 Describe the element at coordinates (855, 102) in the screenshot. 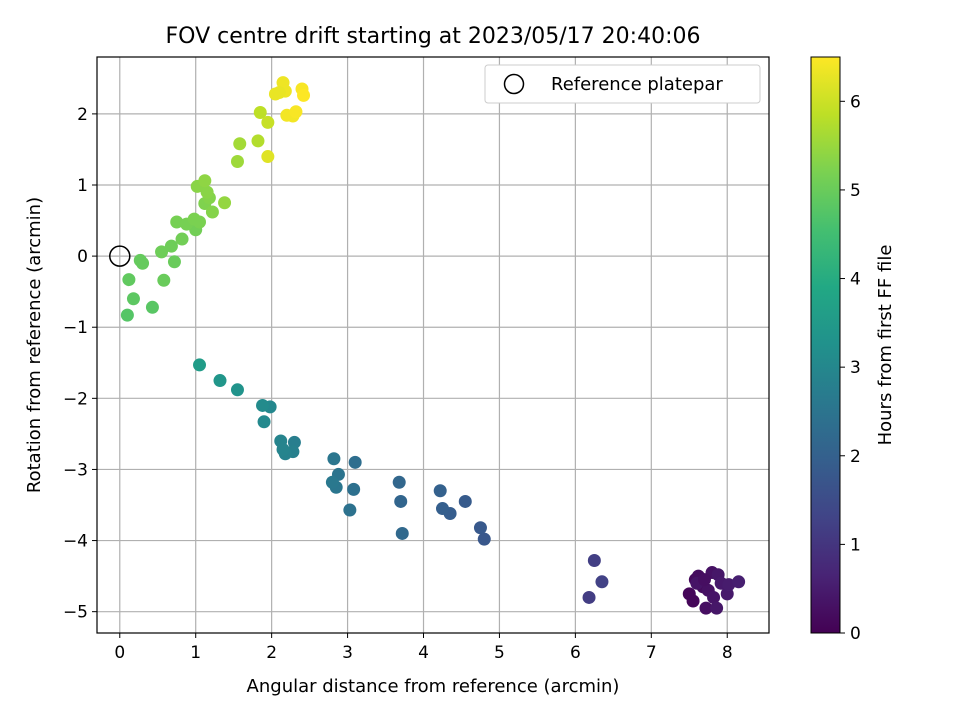

I see `colorbar-tick-label: 6` at that location.